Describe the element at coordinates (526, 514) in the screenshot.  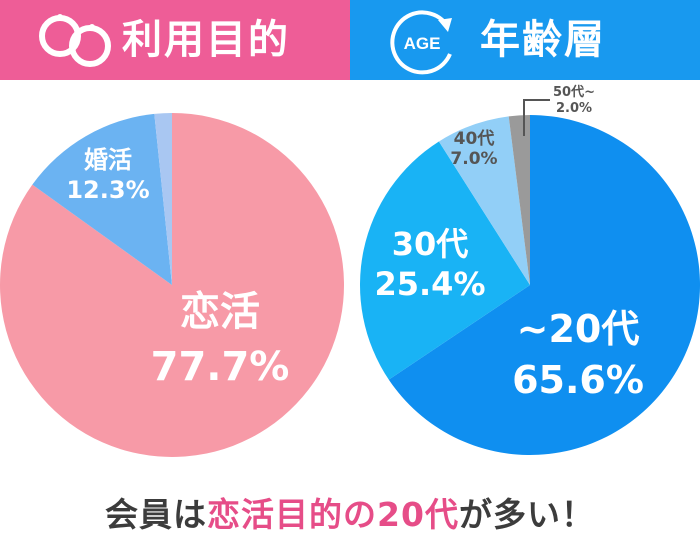
I see `footer-part-3: が多い！` at that location.